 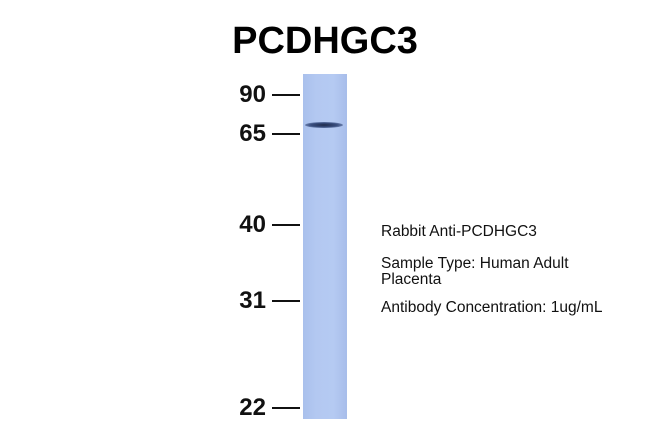 I want to click on marker-90: 90, so click(x=261, y=95).